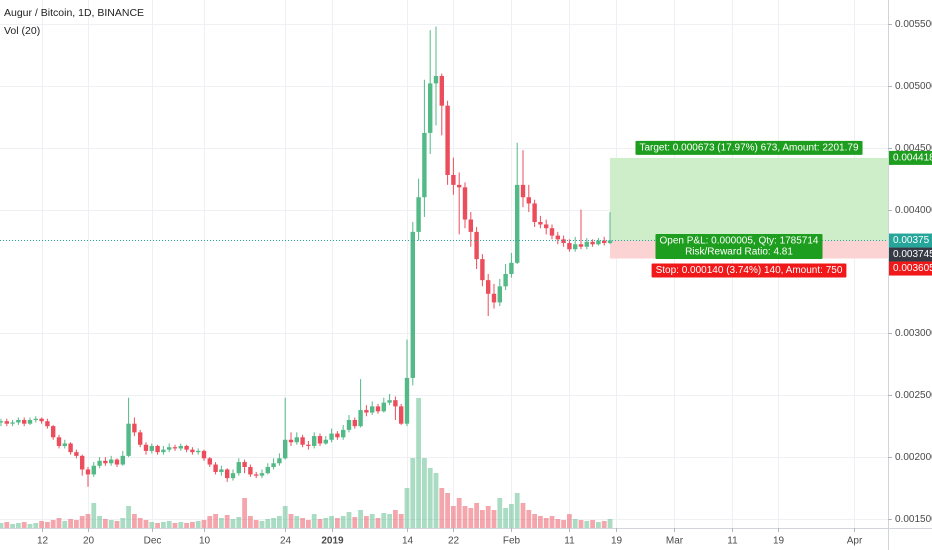 This screenshot has height=550, width=932. I want to click on x-tick-label: 19, so click(617, 541).